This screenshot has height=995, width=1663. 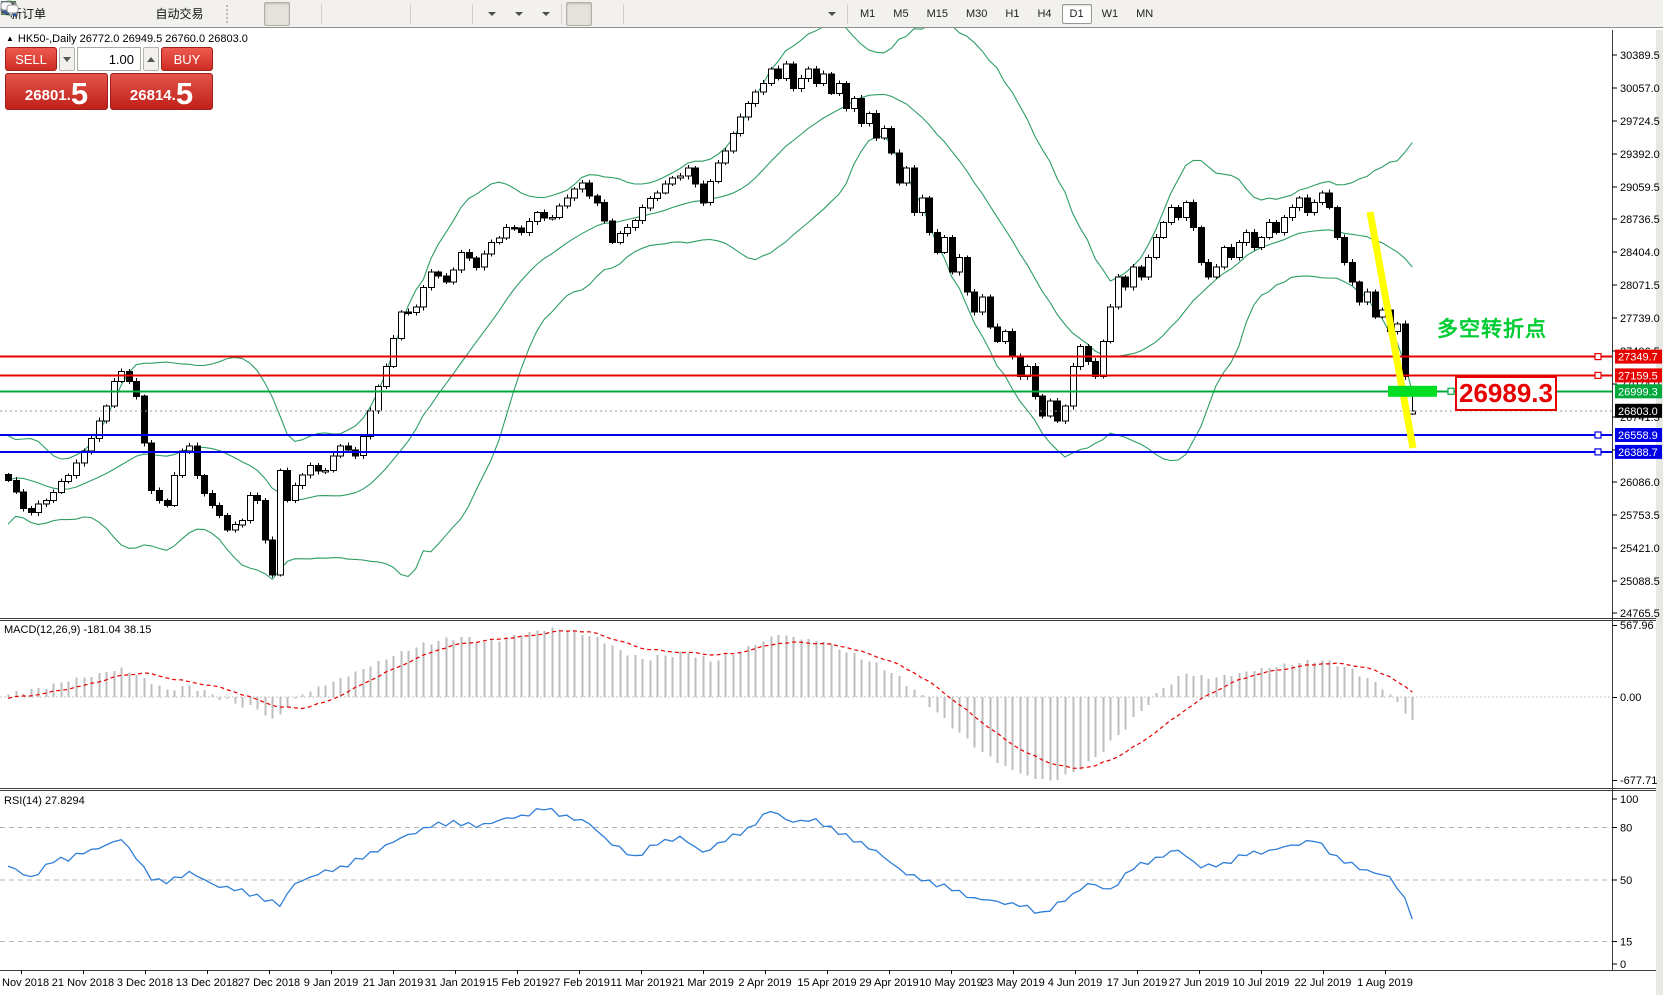 I want to click on axis-price-label-box, so click(x=1638, y=391).